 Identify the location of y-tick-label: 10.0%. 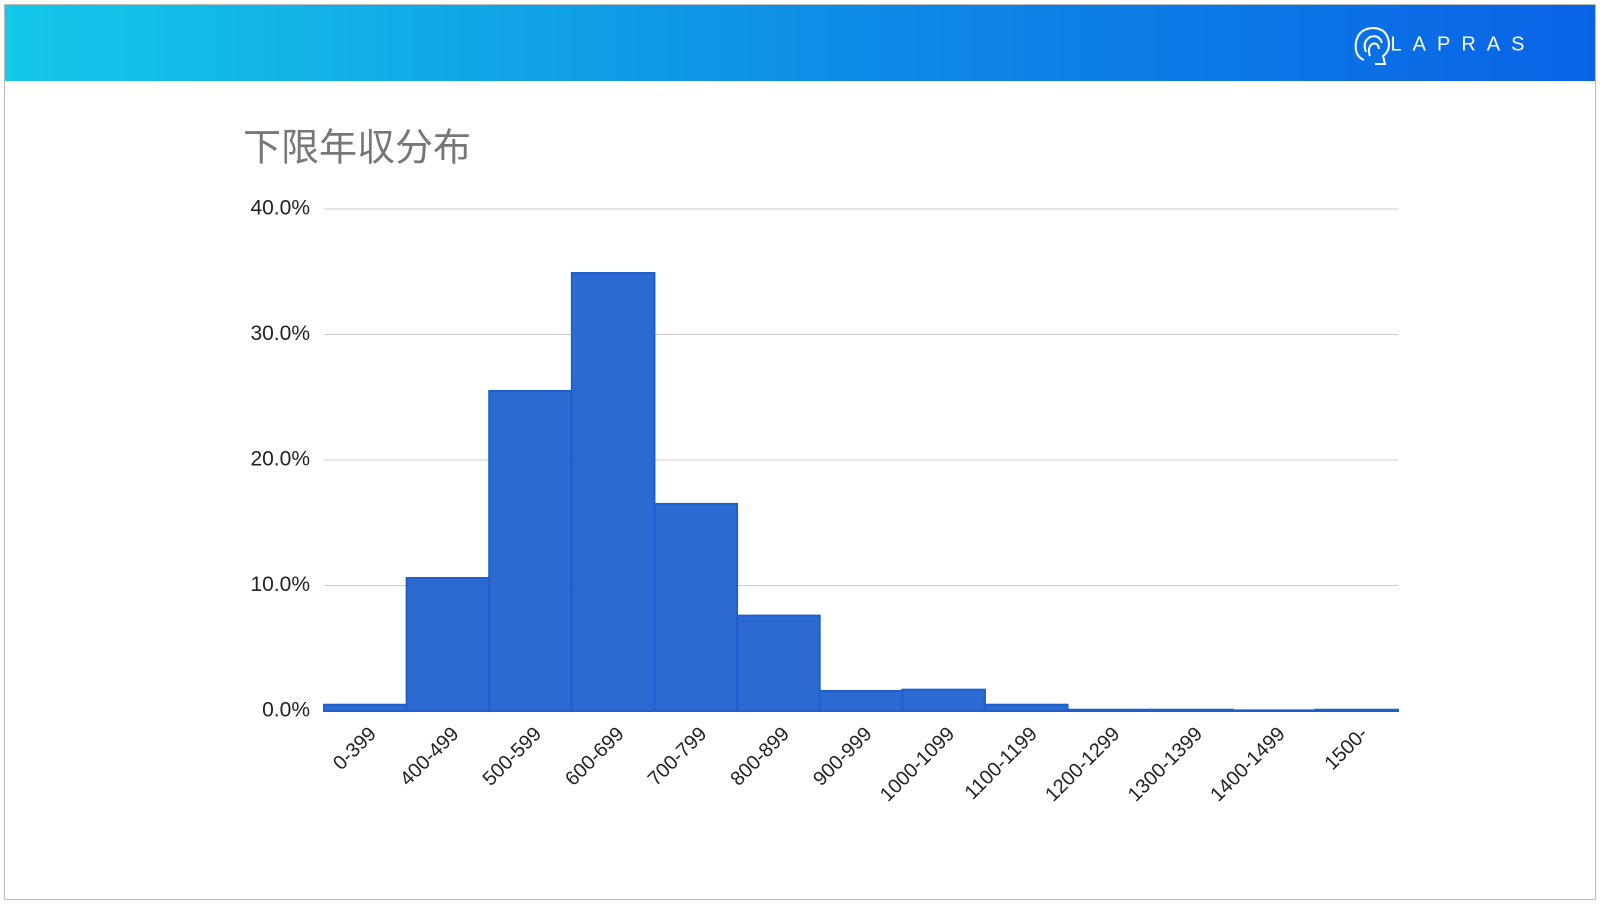
(280, 584).